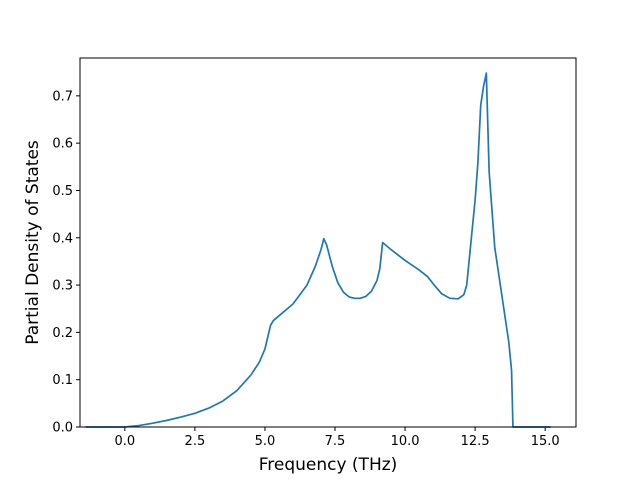 The height and width of the screenshot is (480, 640). Describe the element at coordinates (62, 380) in the screenshot. I see `y-tick-label: 0.1` at that location.